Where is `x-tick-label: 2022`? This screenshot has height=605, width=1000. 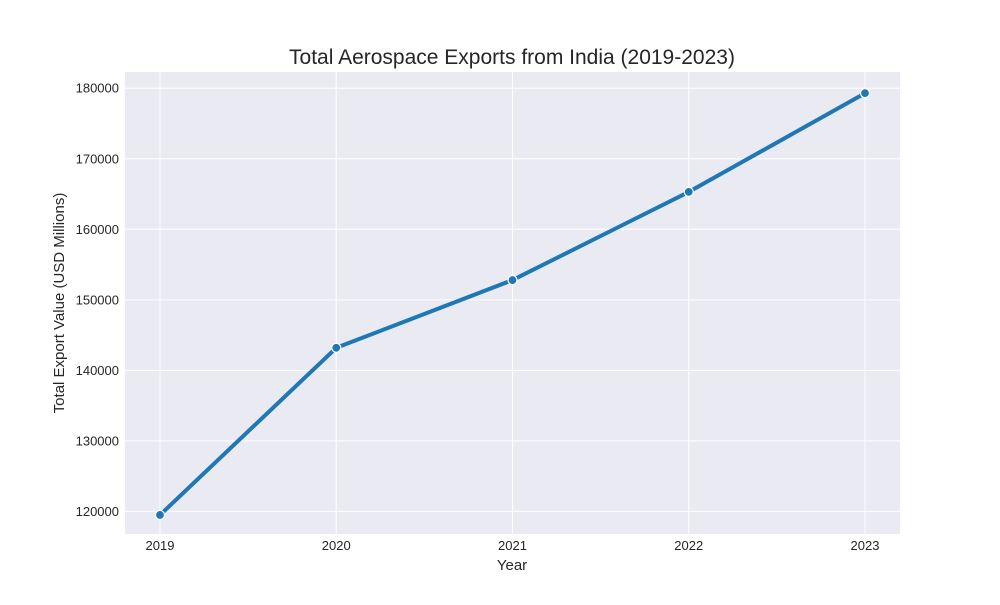
x-tick-label: 2022 is located at coordinates (688, 545).